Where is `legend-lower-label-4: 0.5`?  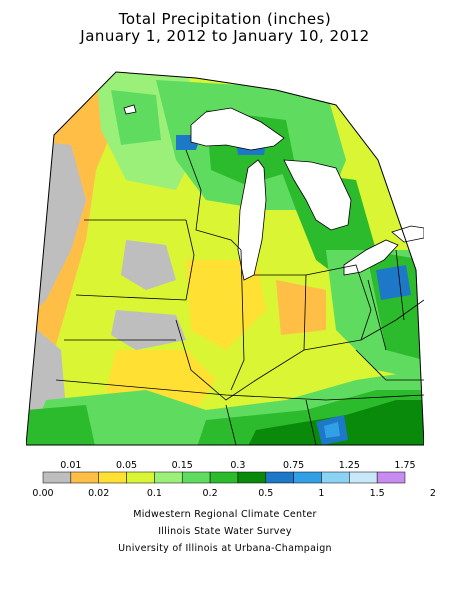 legend-lower-label-4: 0.5 is located at coordinates (265, 493).